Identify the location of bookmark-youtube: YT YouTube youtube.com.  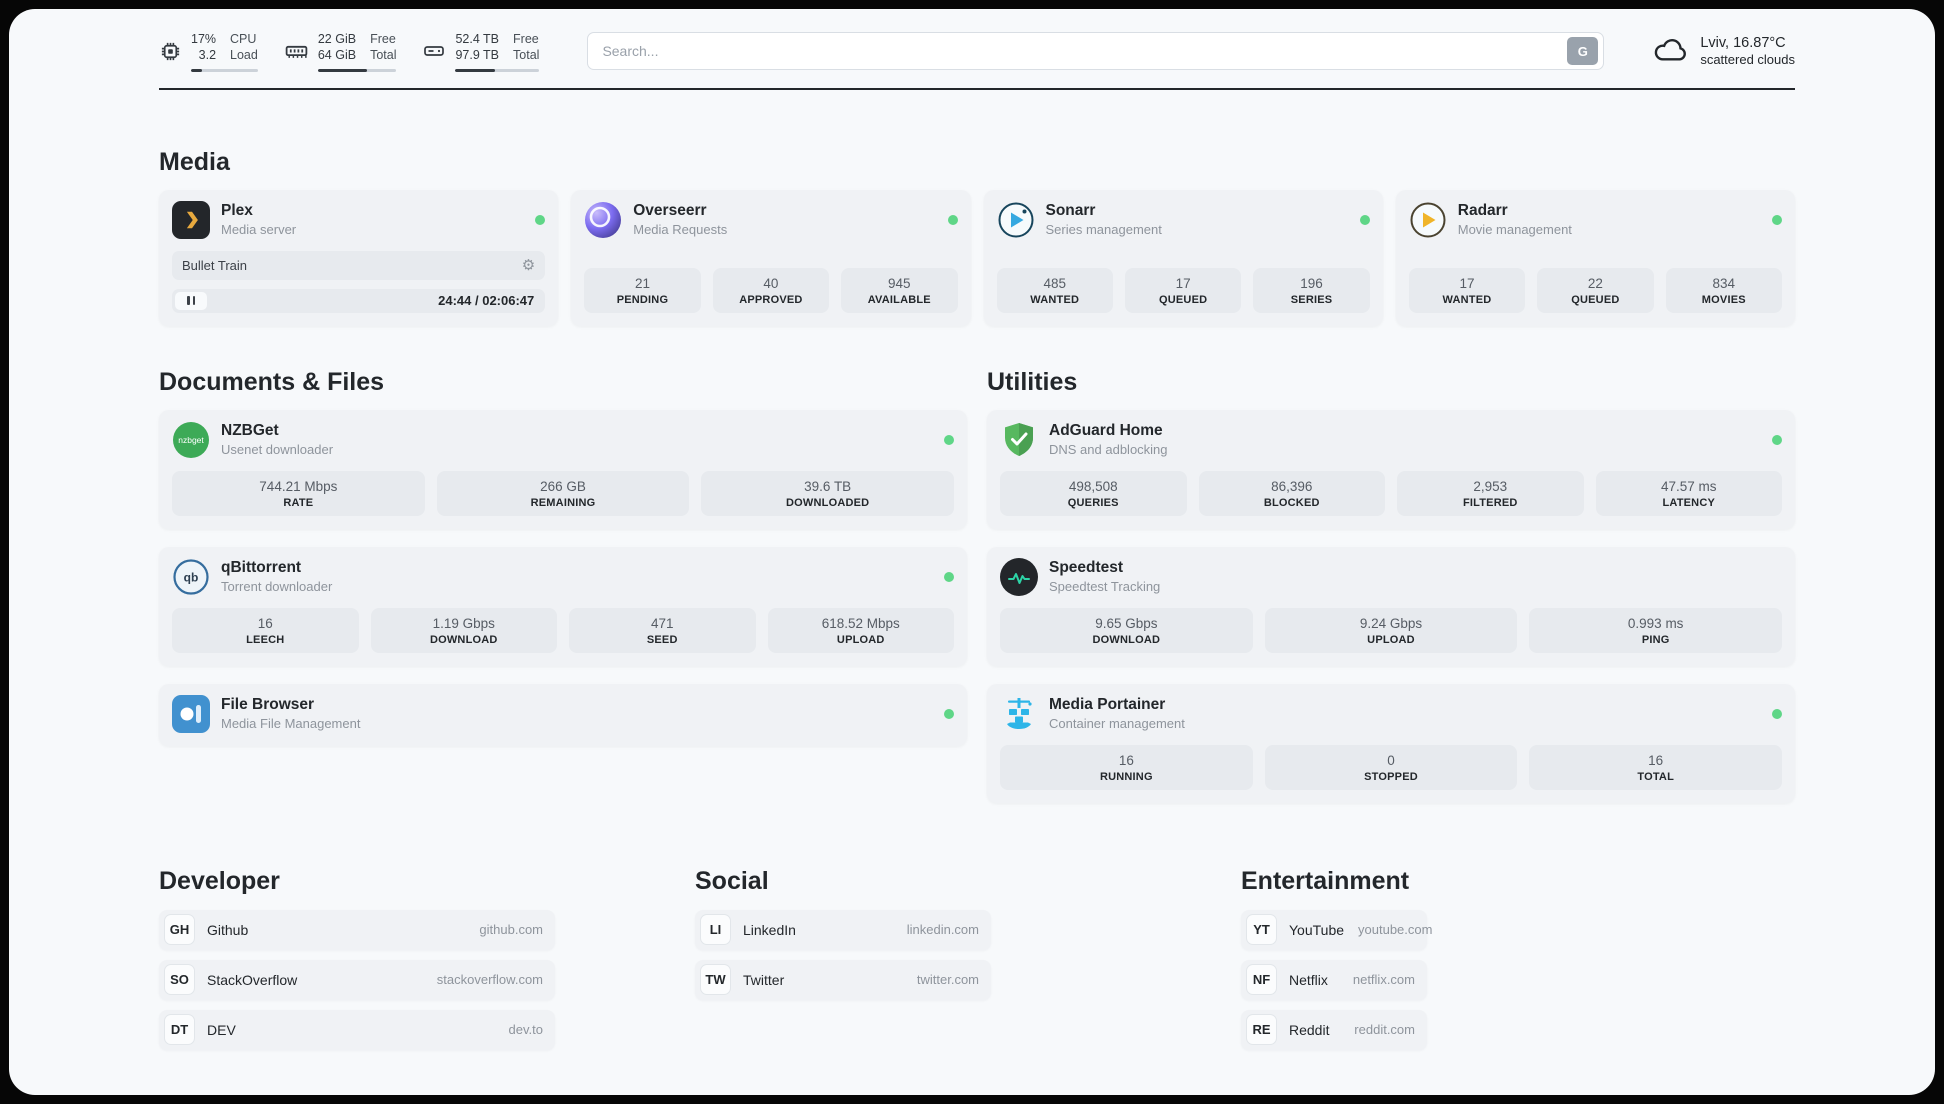
(1336, 929).